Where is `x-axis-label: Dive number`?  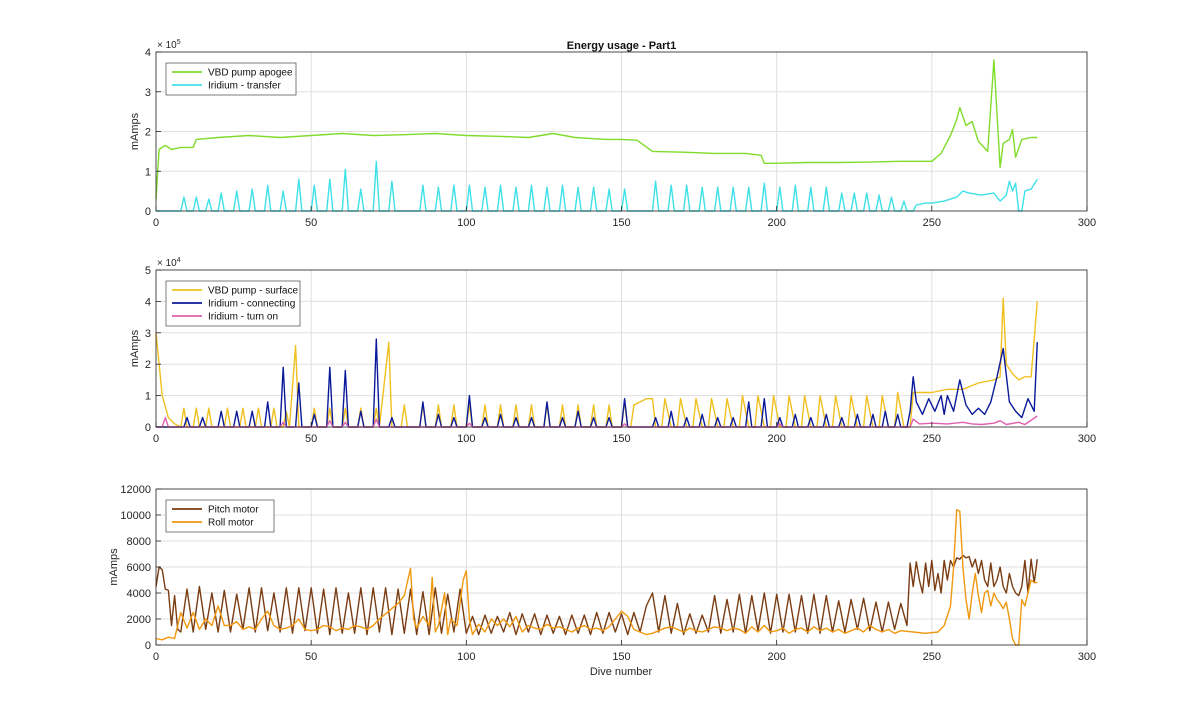 x-axis-label: Dive number is located at coordinates (621, 672).